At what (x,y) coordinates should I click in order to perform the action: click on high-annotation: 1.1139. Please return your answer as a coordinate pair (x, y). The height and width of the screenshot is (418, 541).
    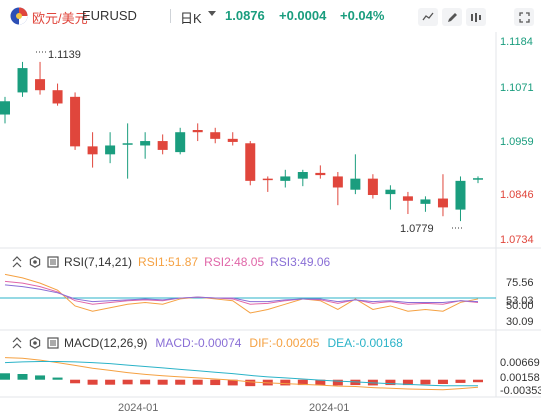
    Looking at the image, I should click on (64, 55).